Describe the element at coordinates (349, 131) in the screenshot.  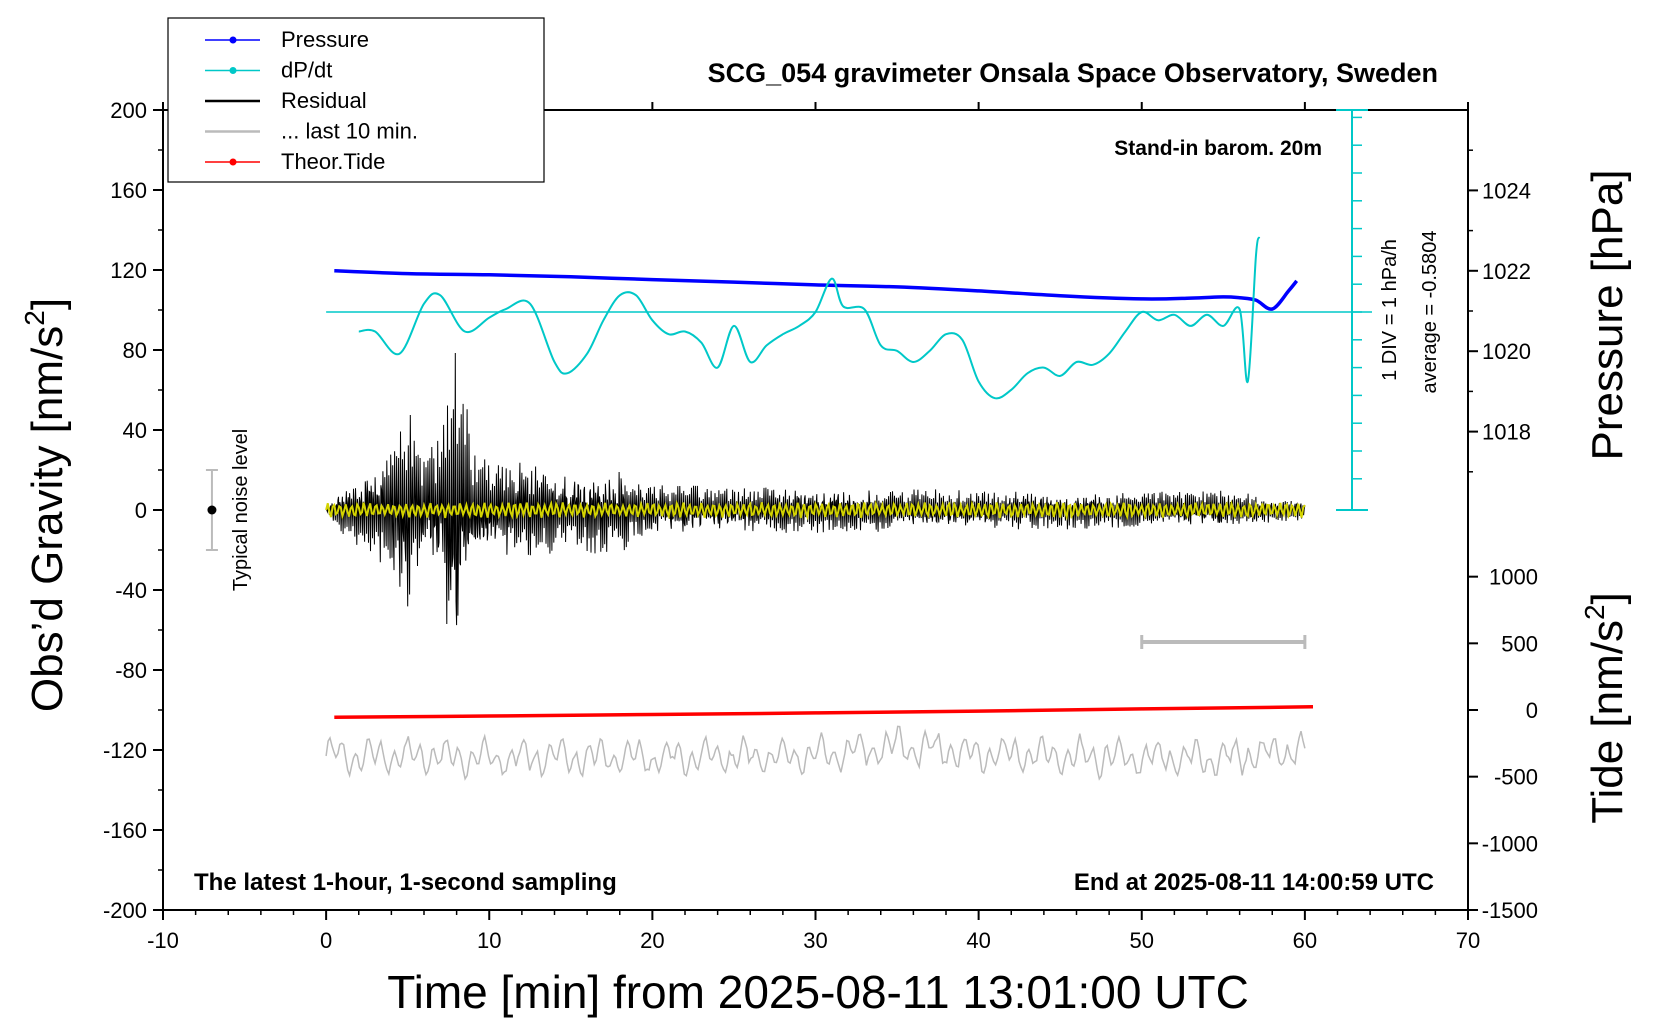
I see `legend-label: ... last 10 min.` at that location.